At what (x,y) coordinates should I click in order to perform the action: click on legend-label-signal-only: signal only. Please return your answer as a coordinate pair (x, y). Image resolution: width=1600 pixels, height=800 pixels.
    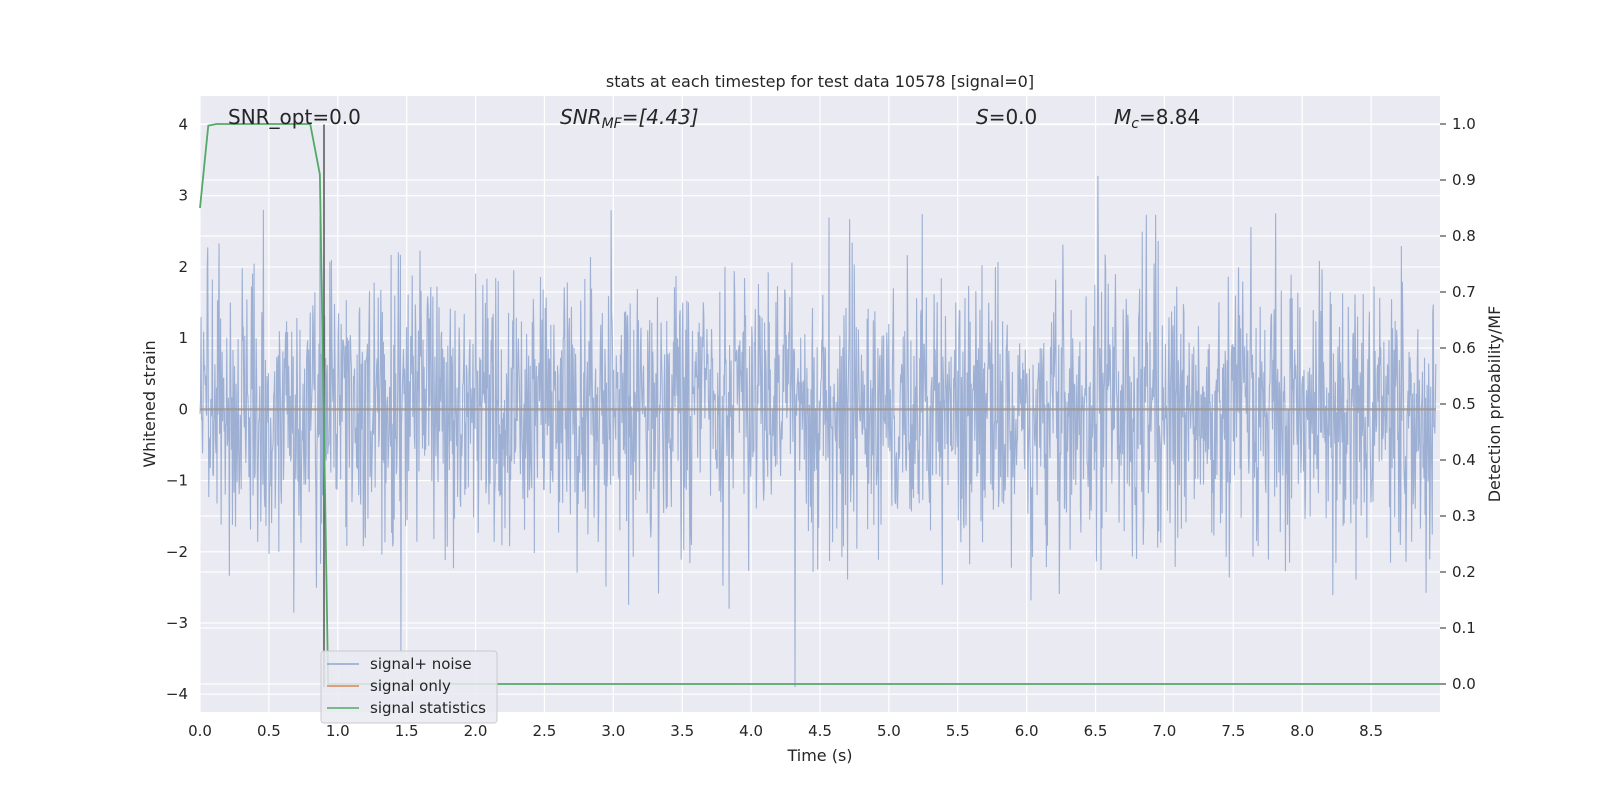
    Looking at the image, I should click on (410, 686).